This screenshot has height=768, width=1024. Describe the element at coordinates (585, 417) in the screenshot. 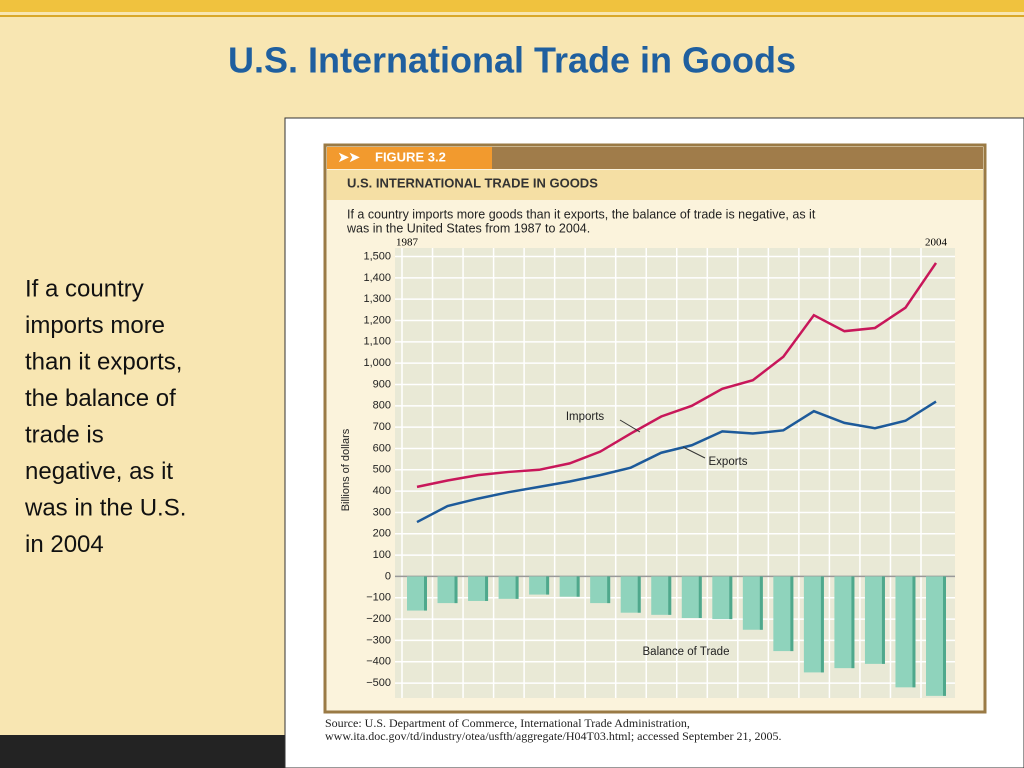

I see `series-label: Imports` at that location.